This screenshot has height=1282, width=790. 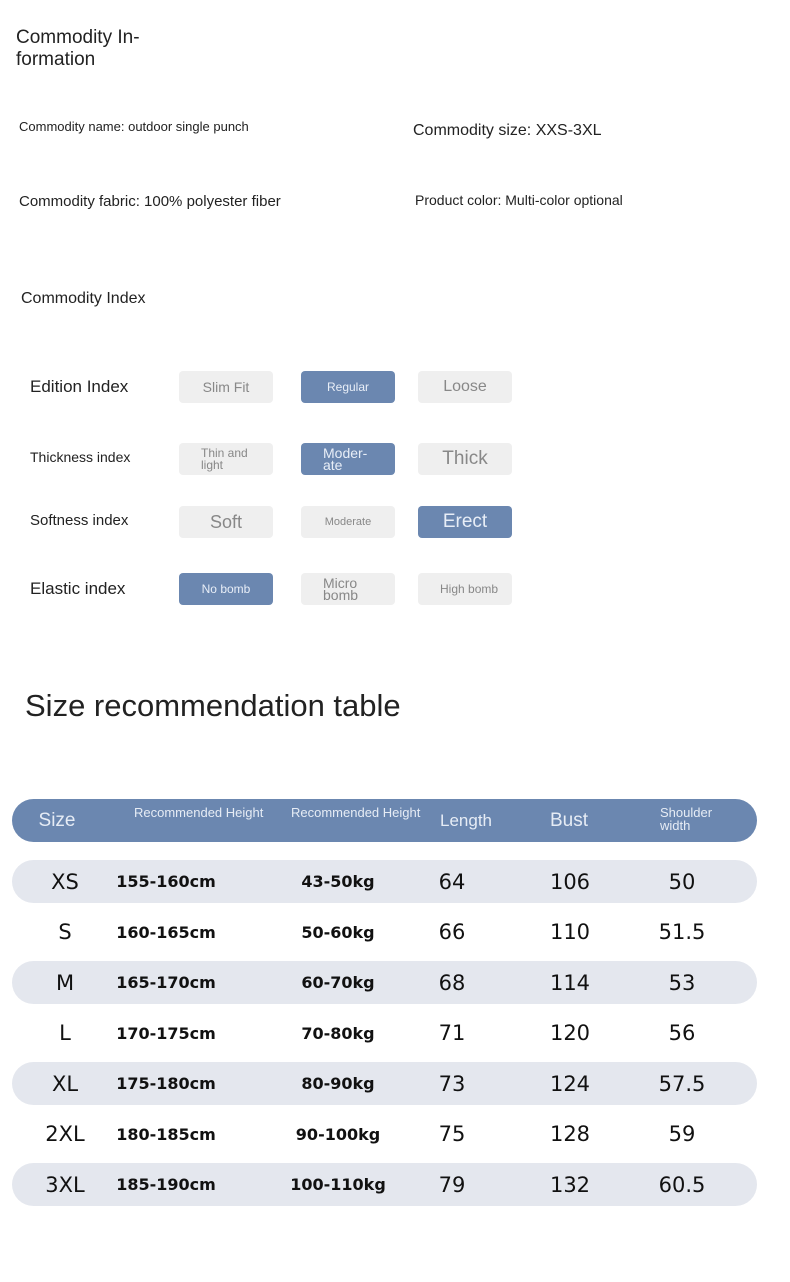 I want to click on table-cell: 66, so click(x=452, y=932).